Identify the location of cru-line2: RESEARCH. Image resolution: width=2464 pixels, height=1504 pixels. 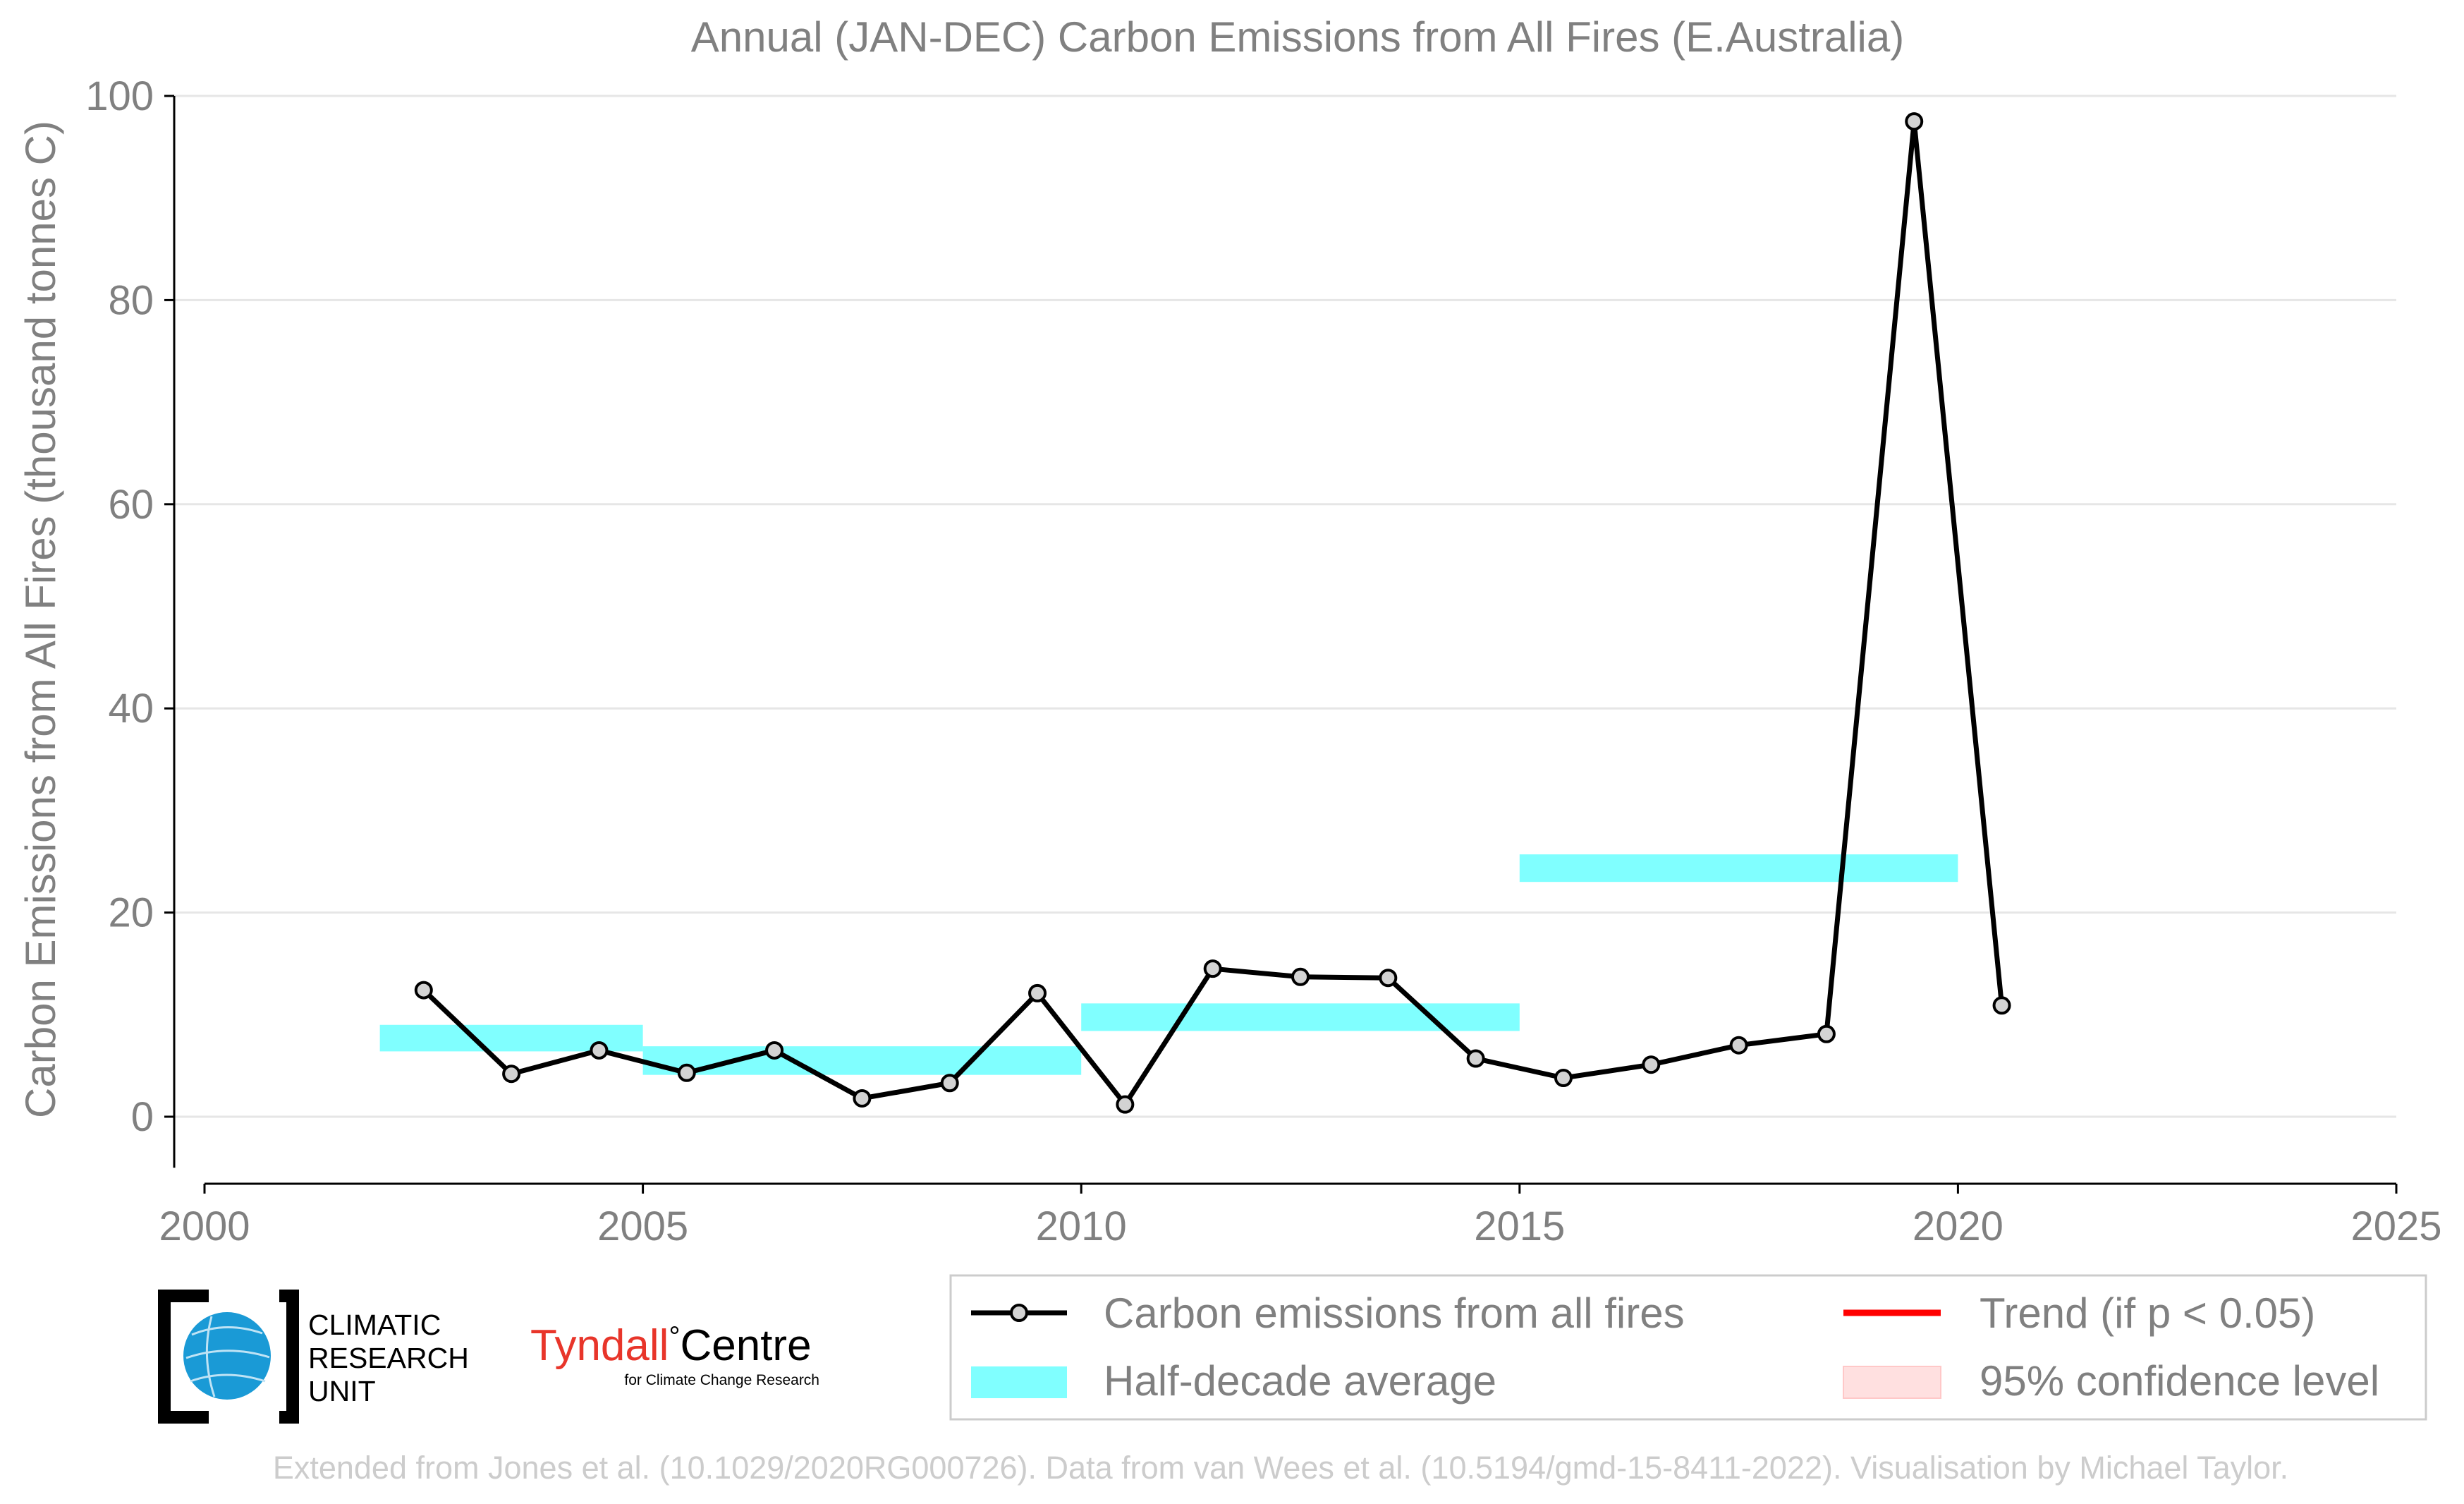
(389, 1358).